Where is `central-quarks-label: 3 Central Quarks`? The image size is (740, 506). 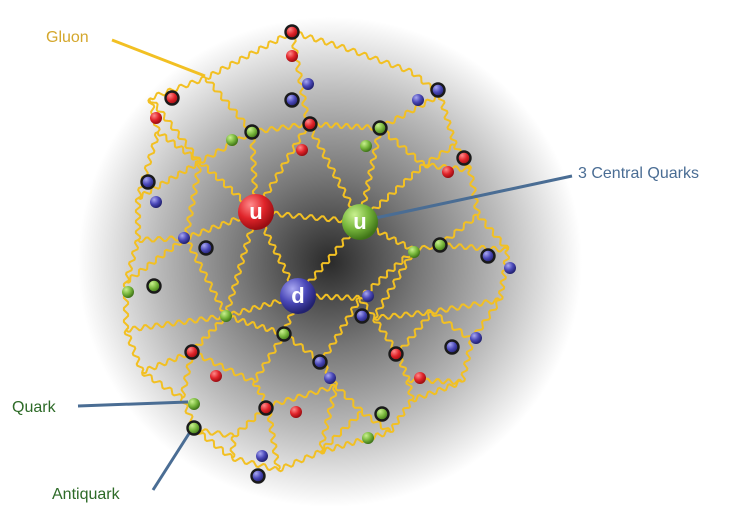
central-quarks-label: 3 Central Quarks is located at coordinates (638, 173).